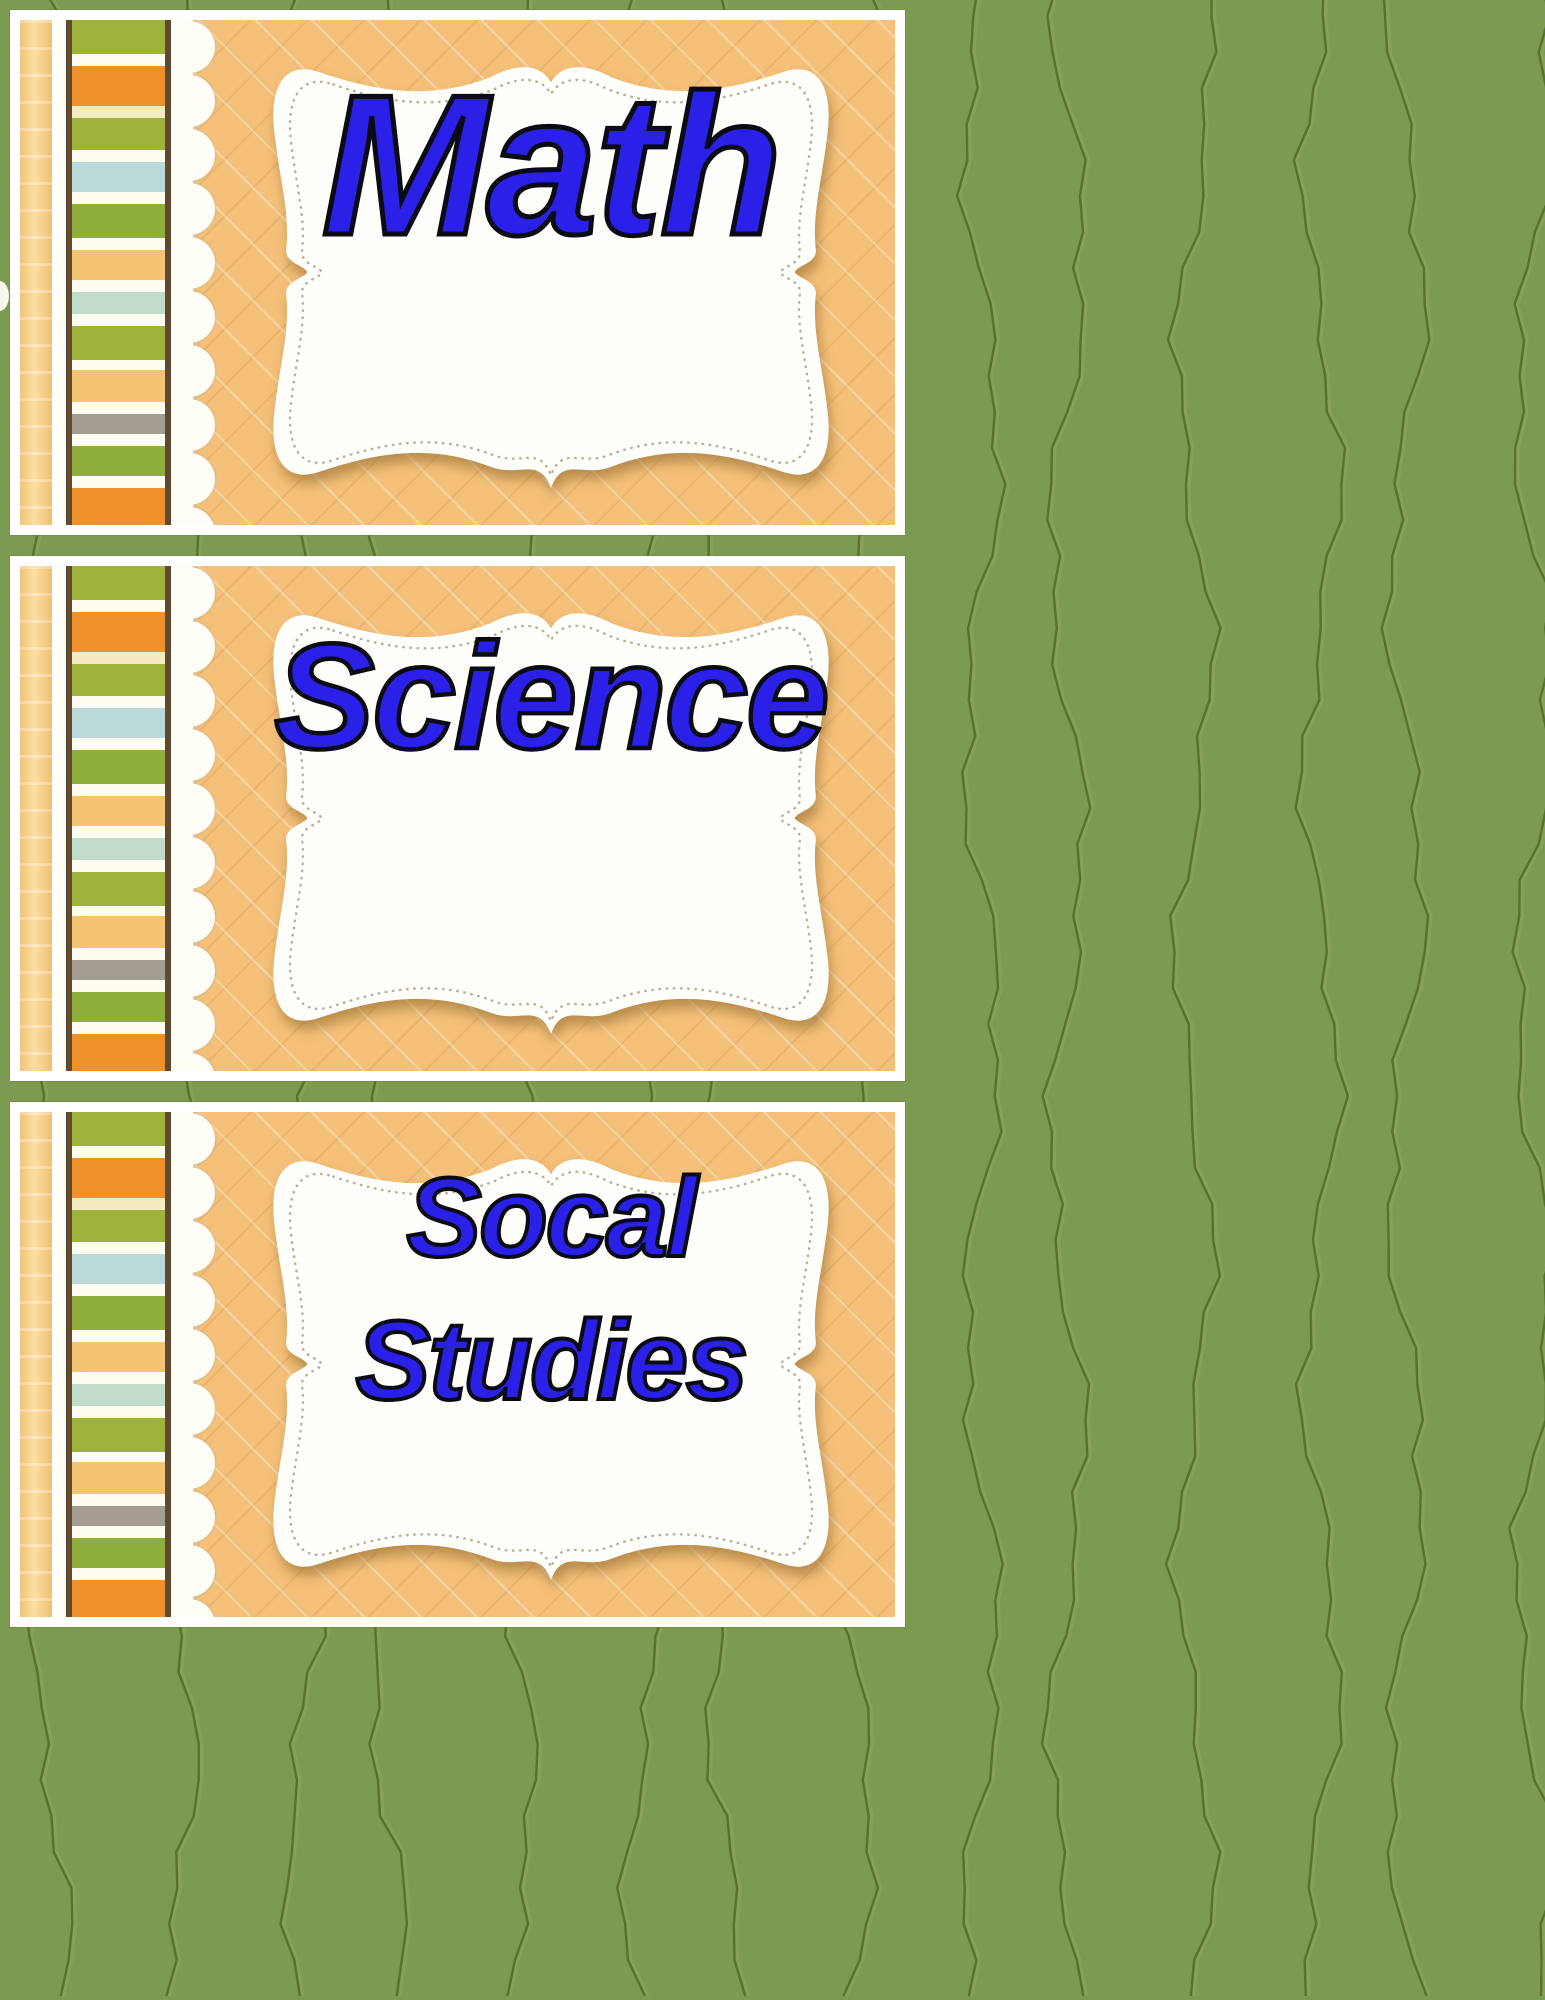  I want to click on bracket-label-frame: Science, so click(551, 818).